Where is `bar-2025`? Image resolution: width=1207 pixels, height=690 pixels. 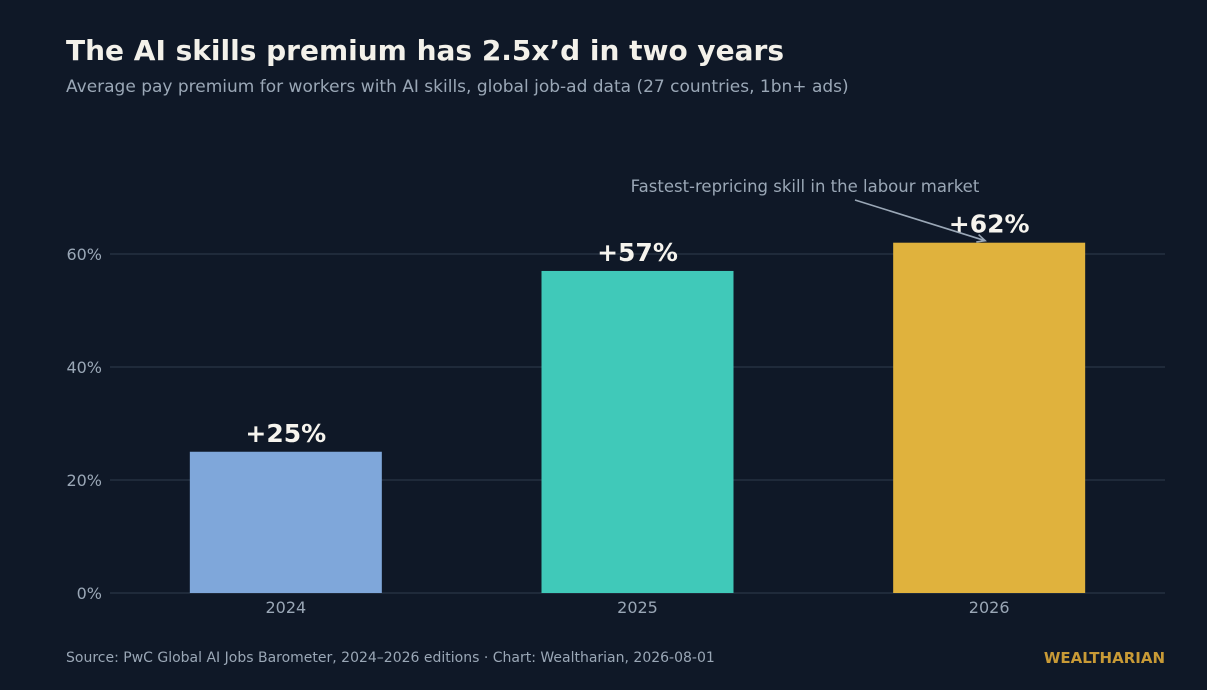 bar-2025 is located at coordinates (637, 431).